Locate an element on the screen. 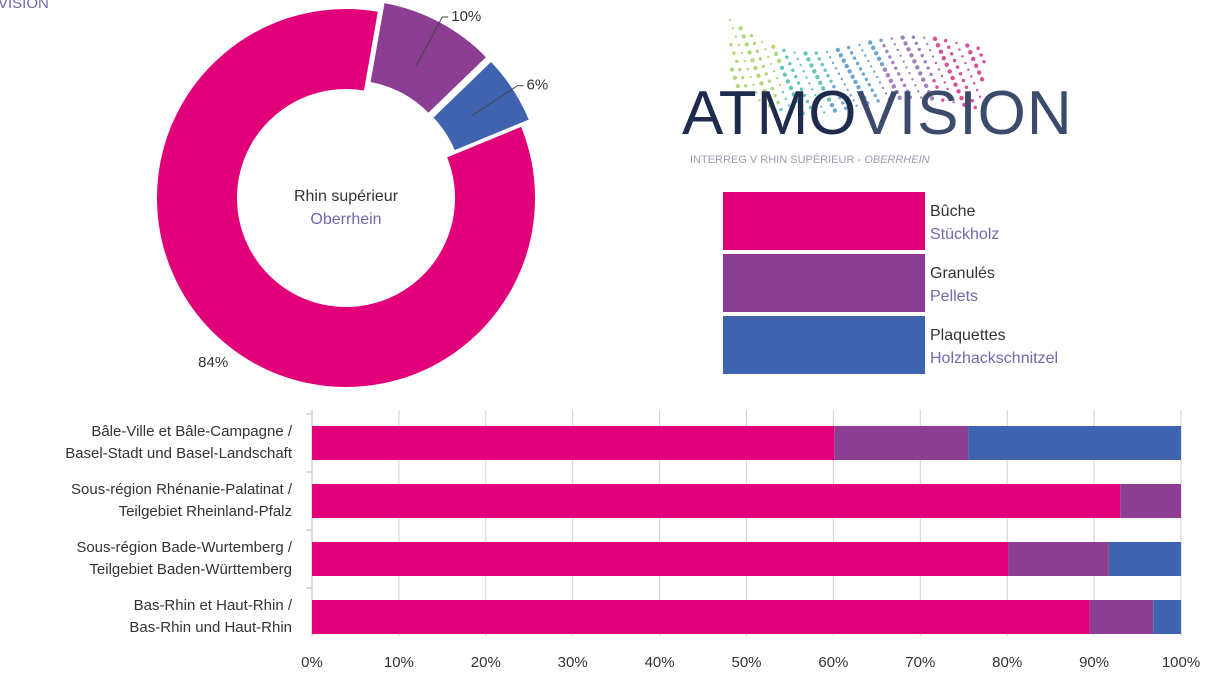 This screenshot has width=1207, height=679. center-label: Oberrhein is located at coordinates (345, 219).